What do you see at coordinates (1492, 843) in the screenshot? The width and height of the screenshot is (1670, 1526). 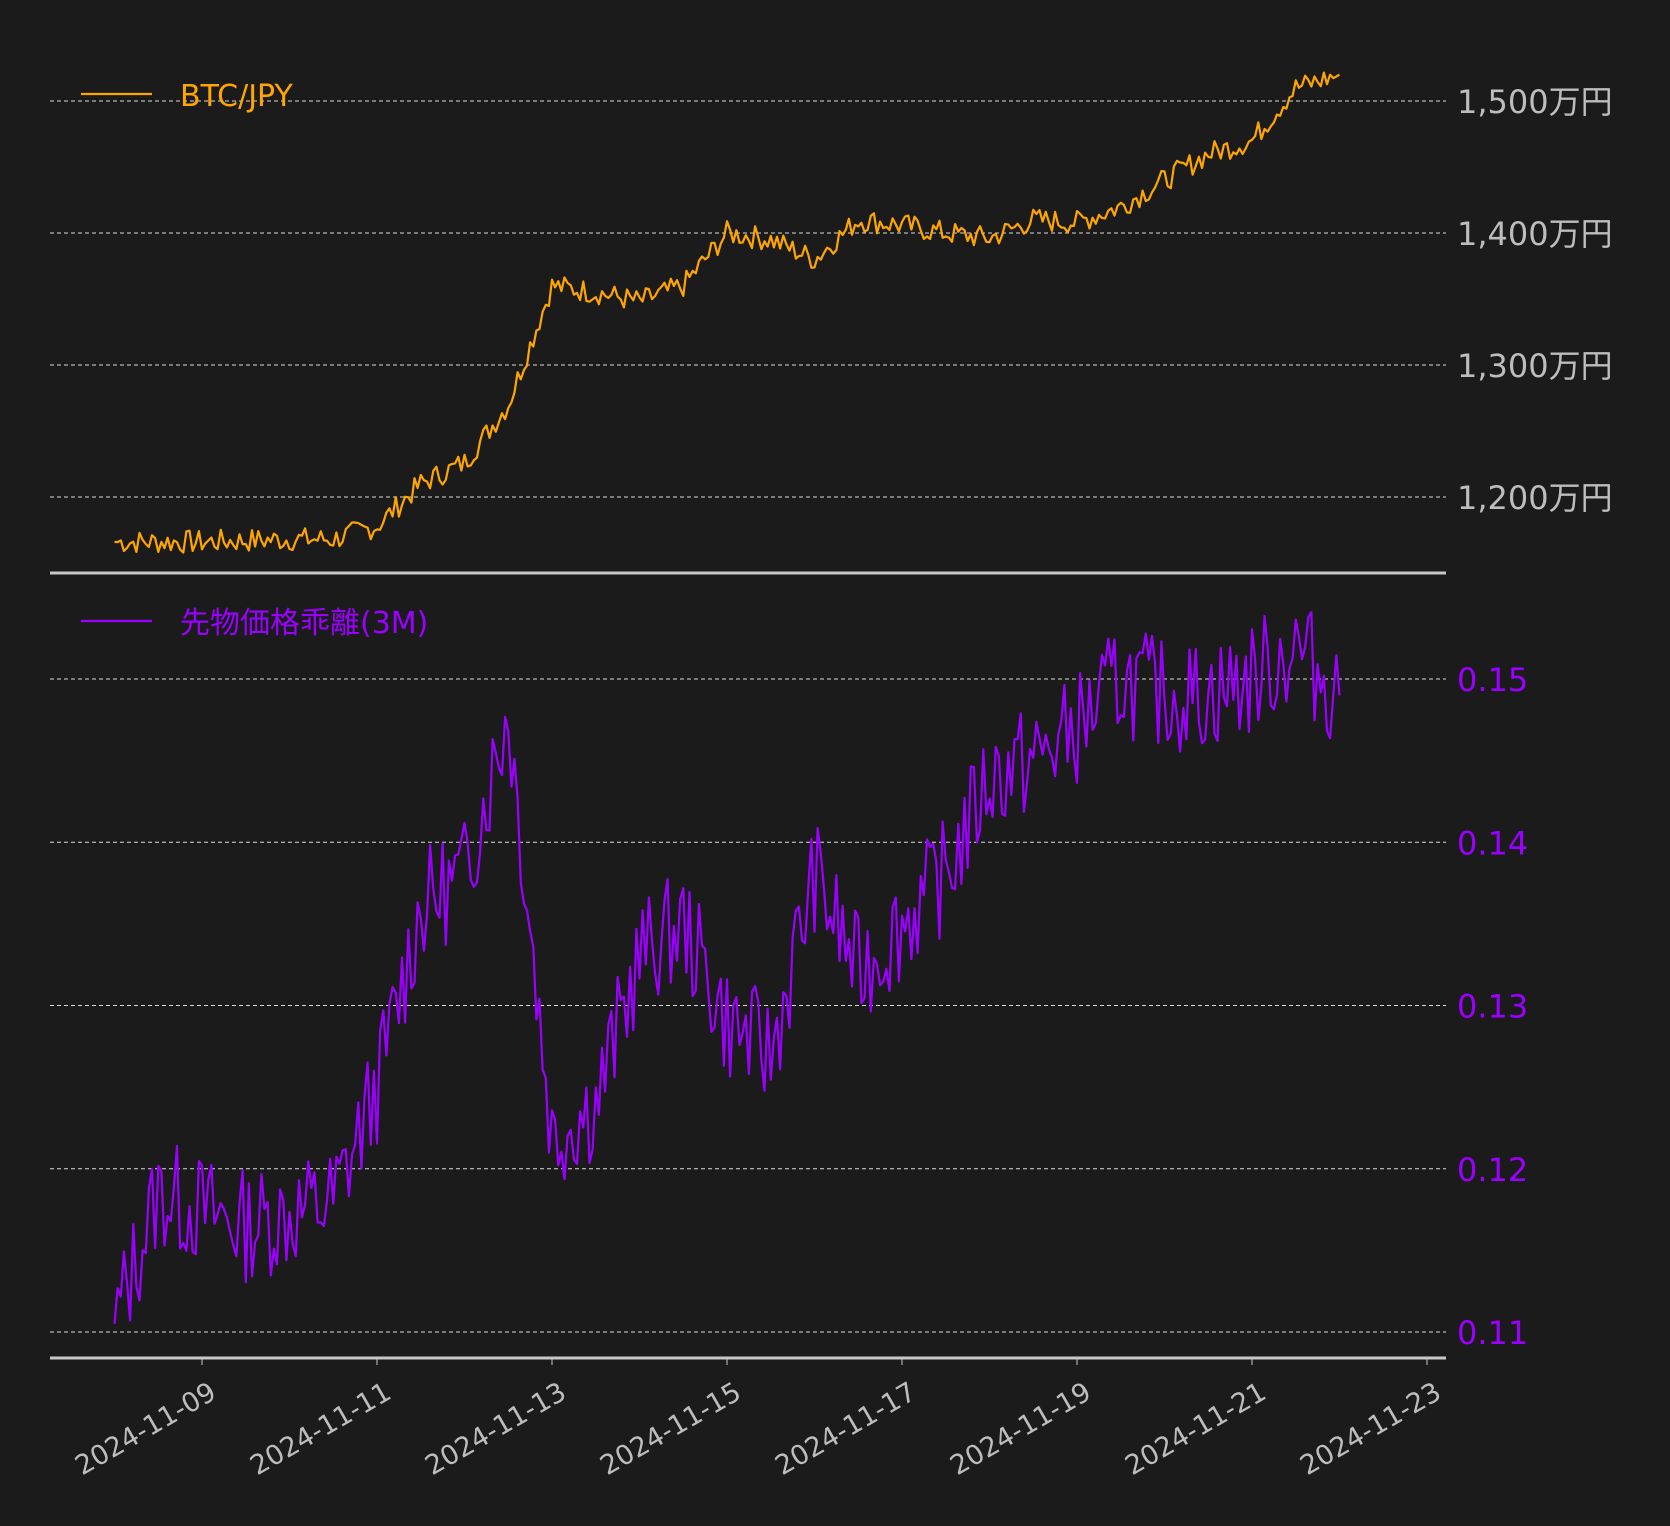 I see `y-tick-label: 0.14` at bounding box center [1492, 843].